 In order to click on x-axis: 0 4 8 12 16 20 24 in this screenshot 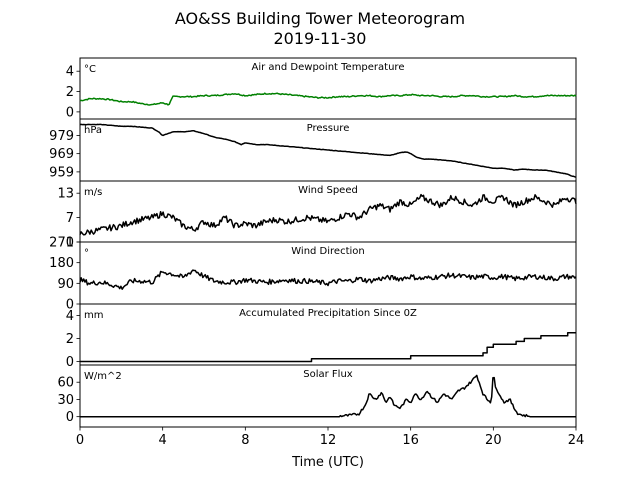, I will do `click(330, 437)`.